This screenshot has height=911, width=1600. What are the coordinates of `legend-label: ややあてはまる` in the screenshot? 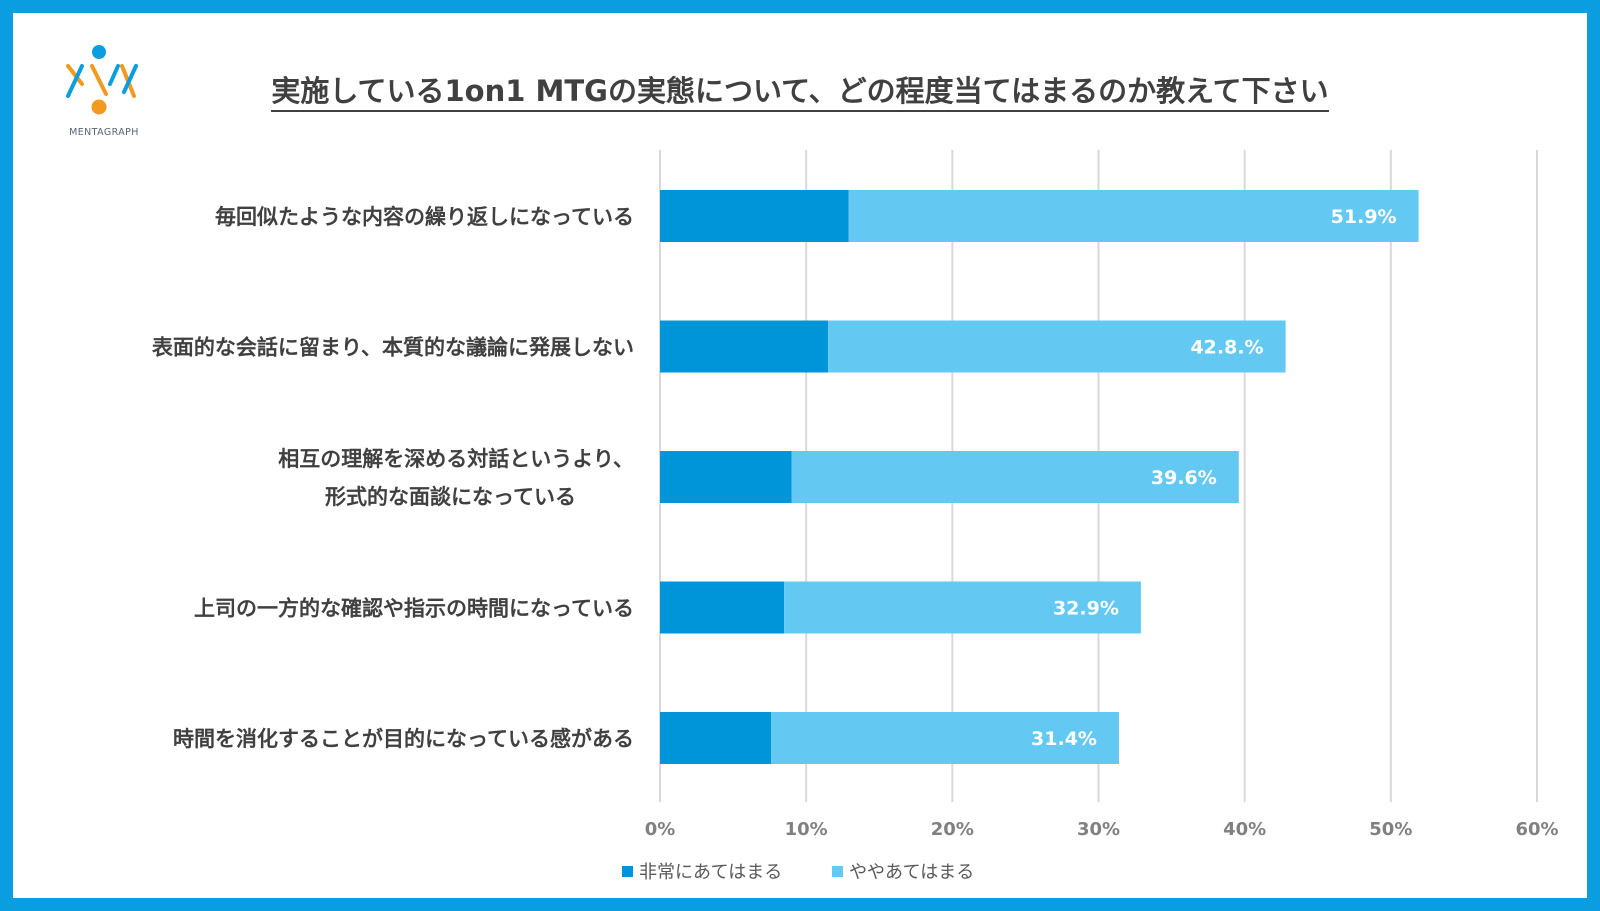 It's located at (911, 872).